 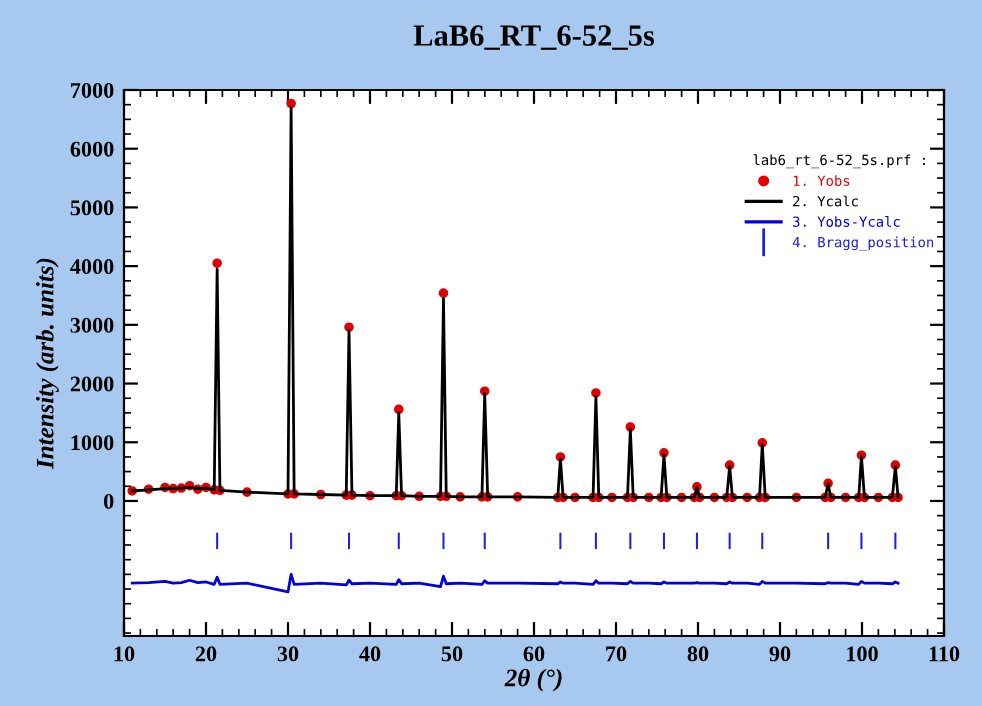 I want to click on line-series, so click(x=515, y=583).